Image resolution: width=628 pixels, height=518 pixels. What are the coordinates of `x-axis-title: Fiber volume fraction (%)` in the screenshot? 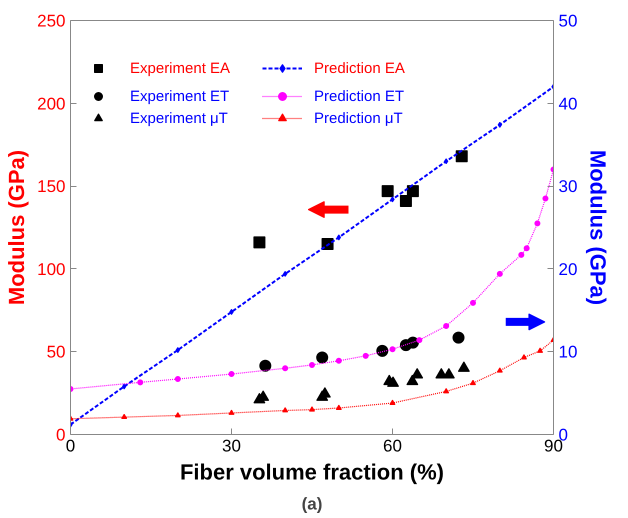 It's located at (312, 472).